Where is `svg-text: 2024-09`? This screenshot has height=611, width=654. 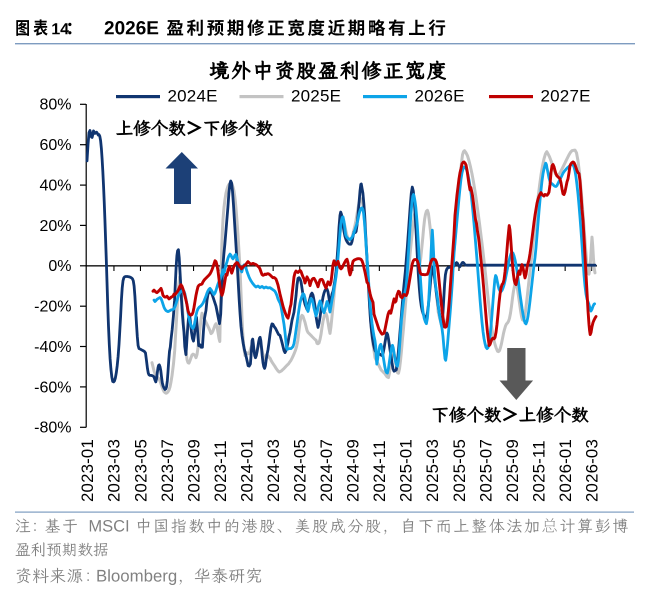
svg-text: 2024-09 is located at coordinates (353, 470).